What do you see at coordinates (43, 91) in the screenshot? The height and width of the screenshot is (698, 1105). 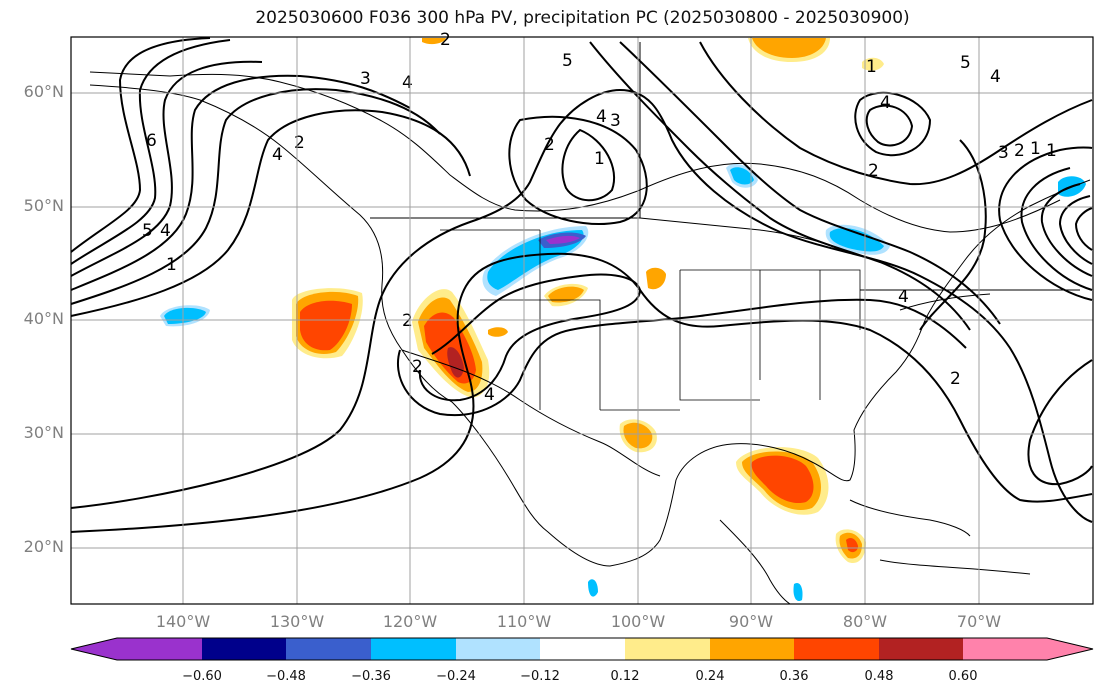 I see `lat-label-60n: 60°N` at bounding box center [43, 91].